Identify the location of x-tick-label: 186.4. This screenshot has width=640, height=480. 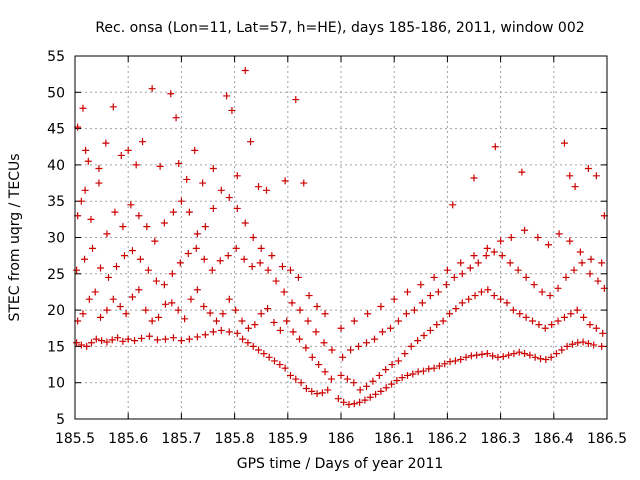
(554, 439).